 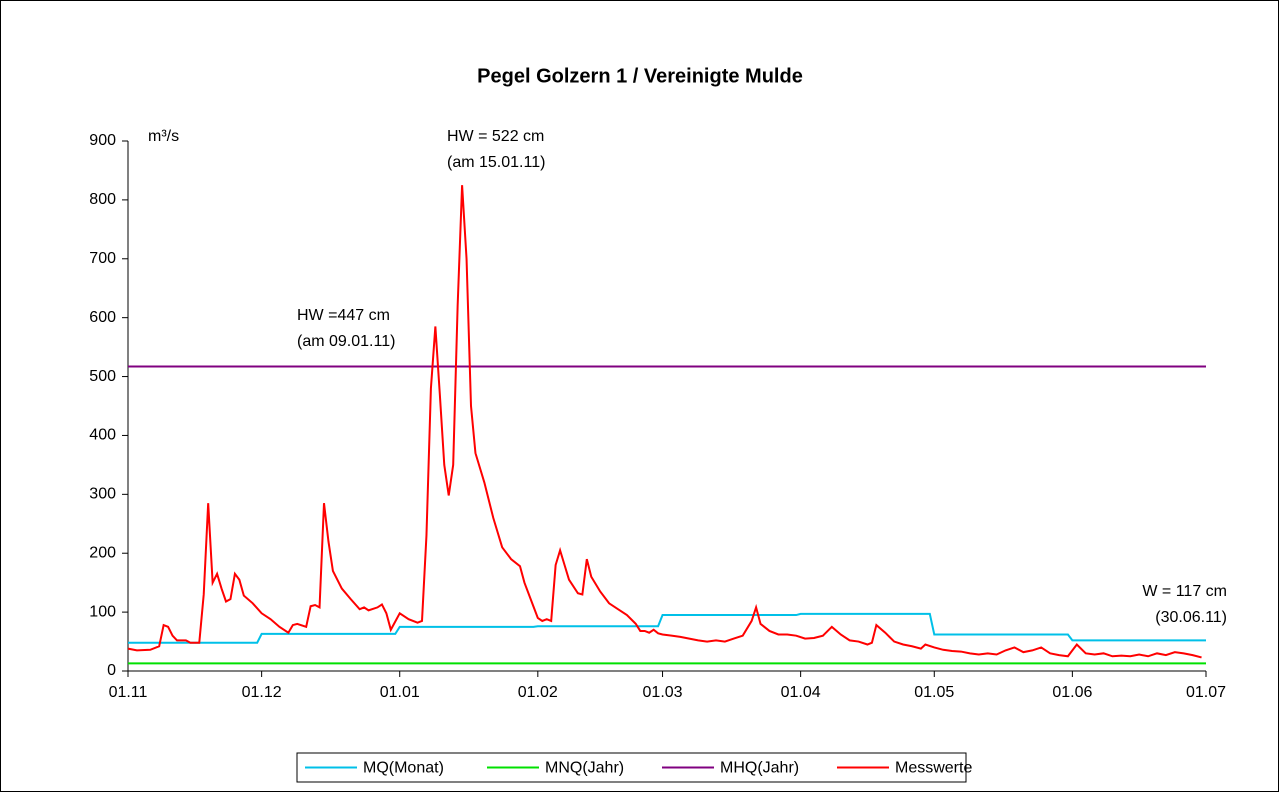 What do you see at coordinates (128, 692) in the screenshot?
I see `x-tick-label: 01.11` at bounding box center [128, 692].